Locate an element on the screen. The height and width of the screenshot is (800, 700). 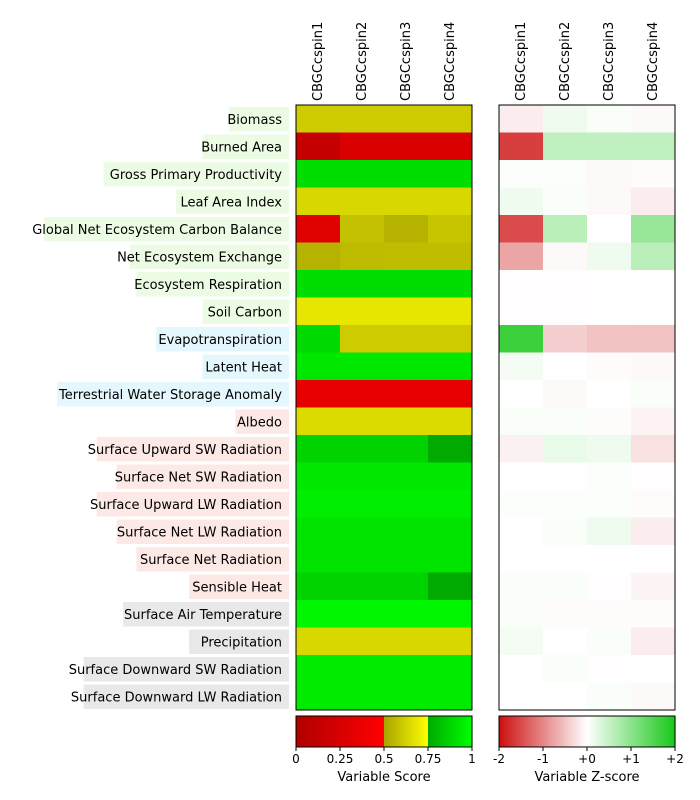
zscore-column-header: CBGCcspin1 is located at coordinates (521, 61).